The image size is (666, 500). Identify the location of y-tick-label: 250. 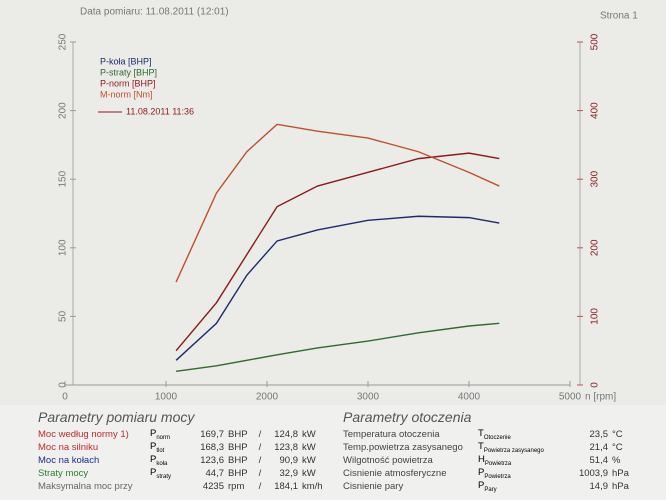
(63, 41).